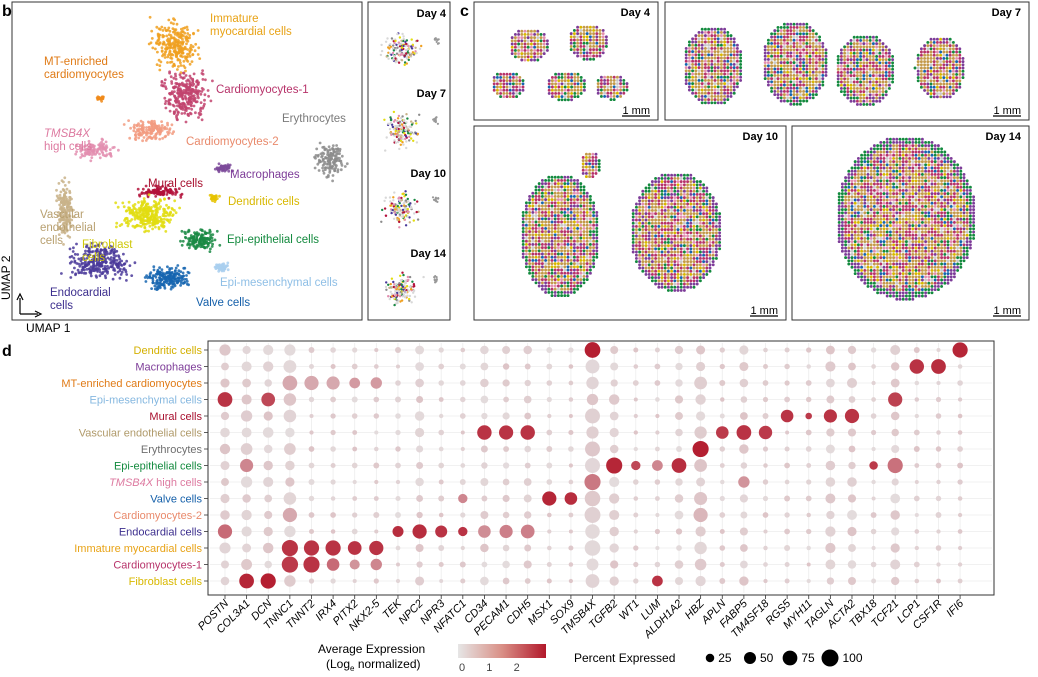 The height and width of the screenshot is (677, 1038). What do you see at coordinates (161, 533) in the screenshot?
I see `cell-type-label: Endocardial cells` at bounding box center [161, 533].